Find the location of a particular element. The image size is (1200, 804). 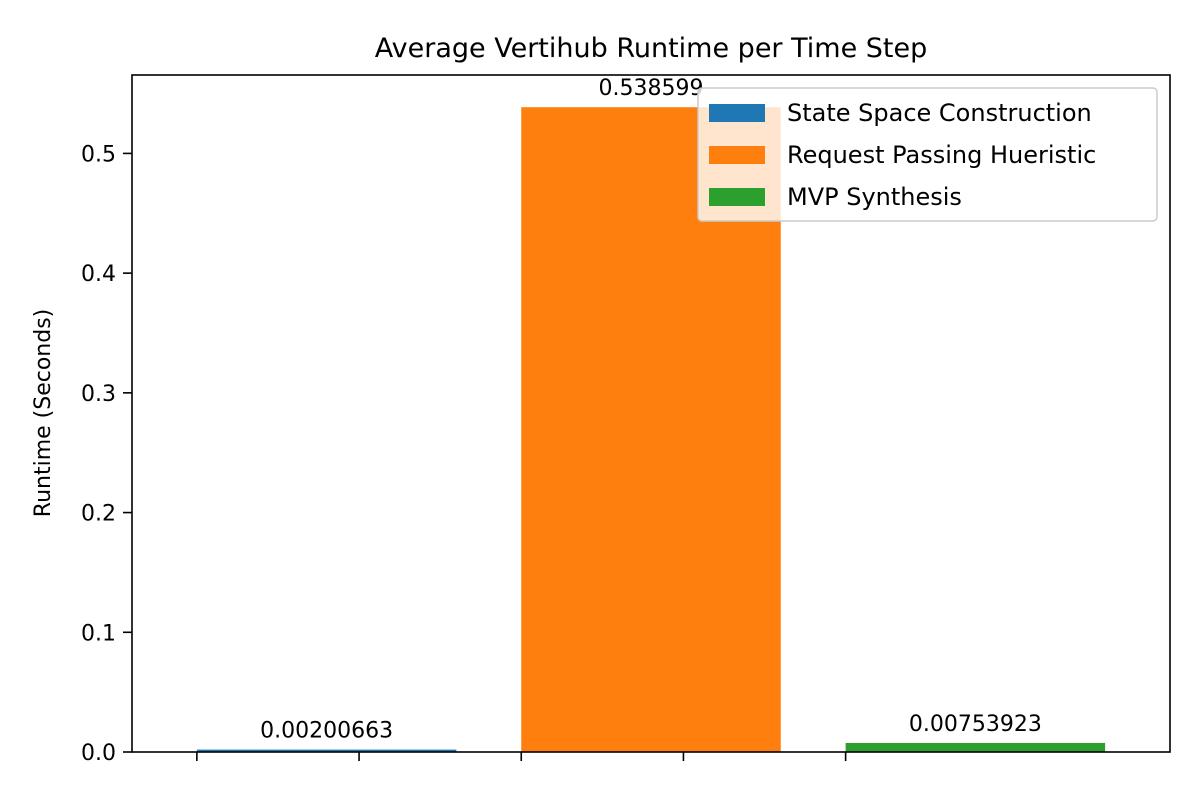

legend-label-2: MVP Synthesis is located at coordinates (874, 197).